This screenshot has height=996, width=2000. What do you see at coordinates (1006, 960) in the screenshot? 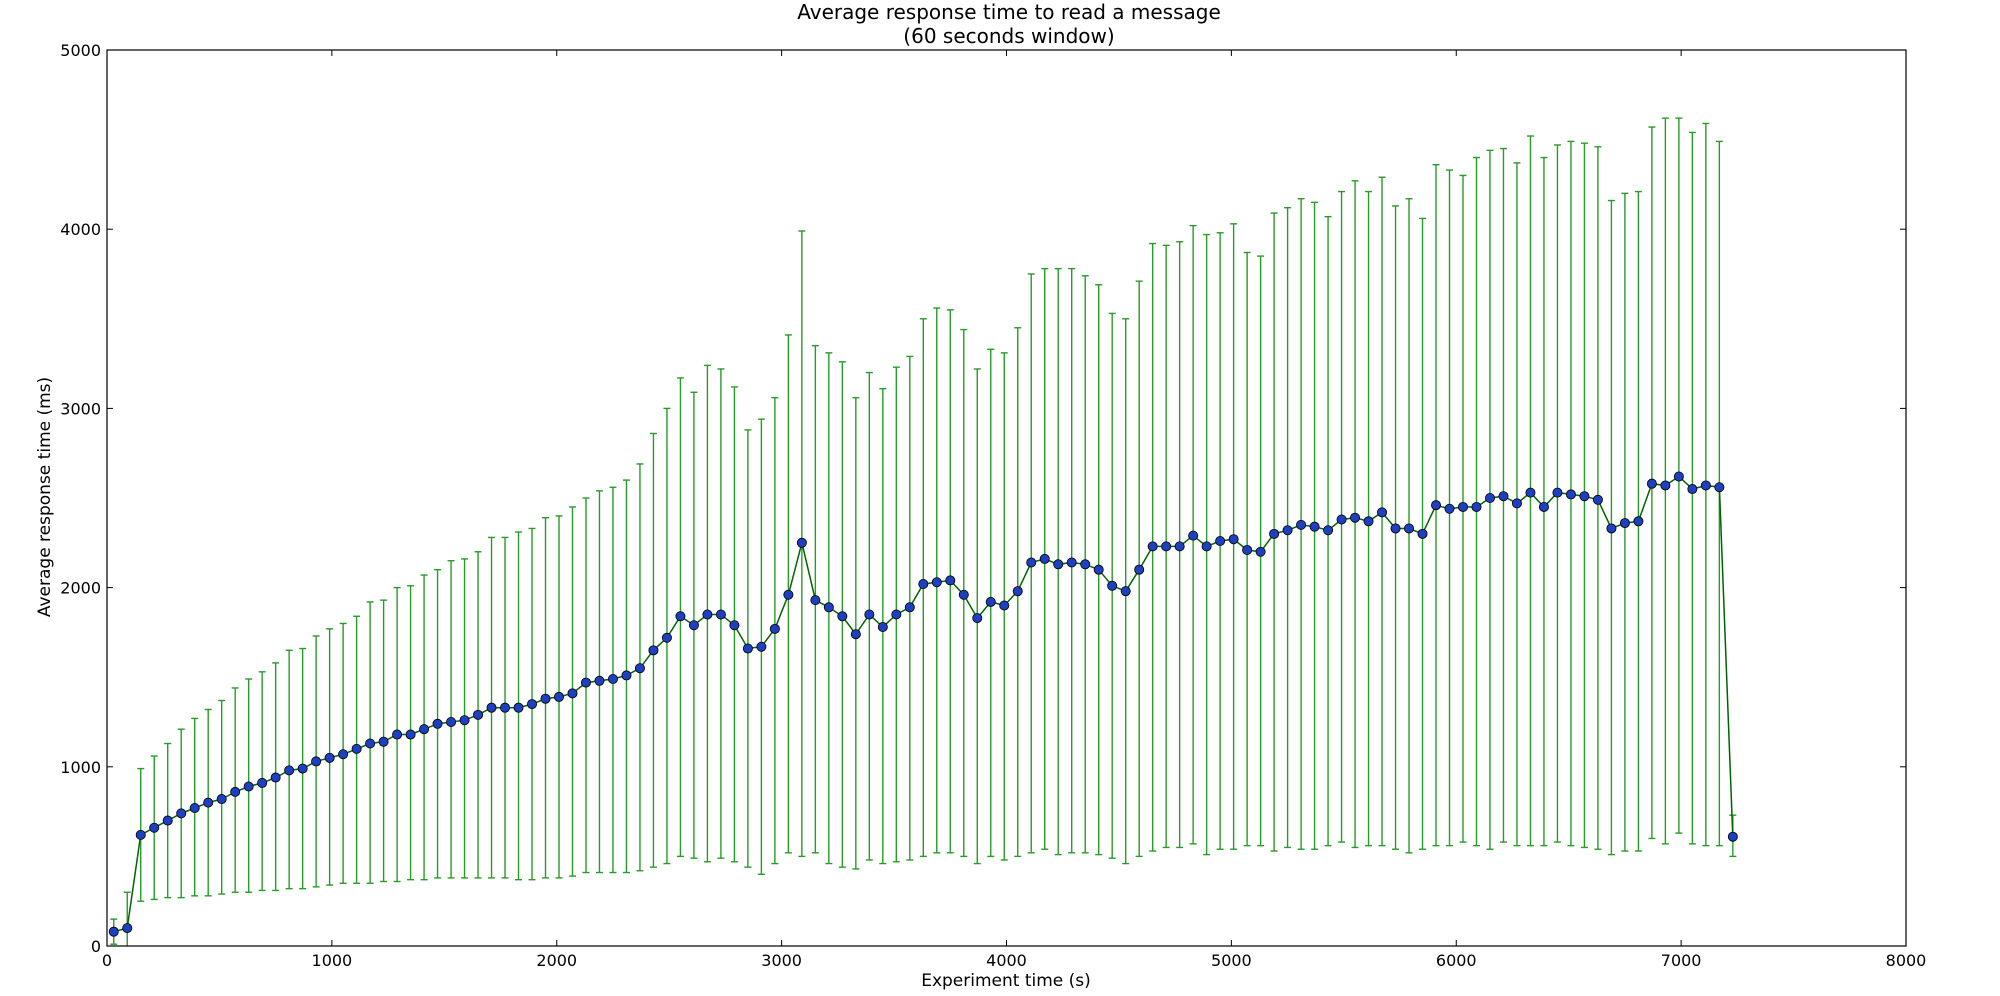
I see `x-tick-label: 4000` at bounding box center [1006, 960].